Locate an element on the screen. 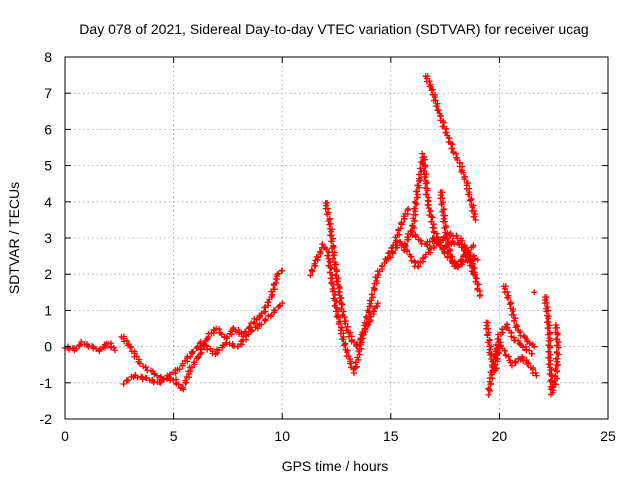 The width and height of the screenshot is (640, 480). series-track-o is located at coordinates (551, 346).